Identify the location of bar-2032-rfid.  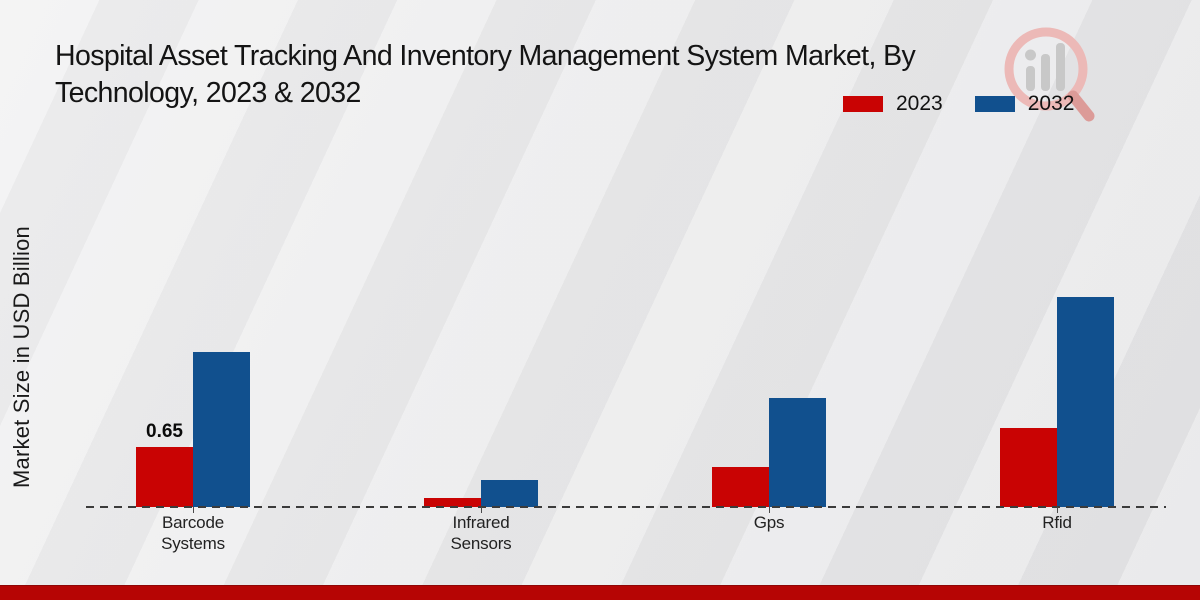
(1085, 402).